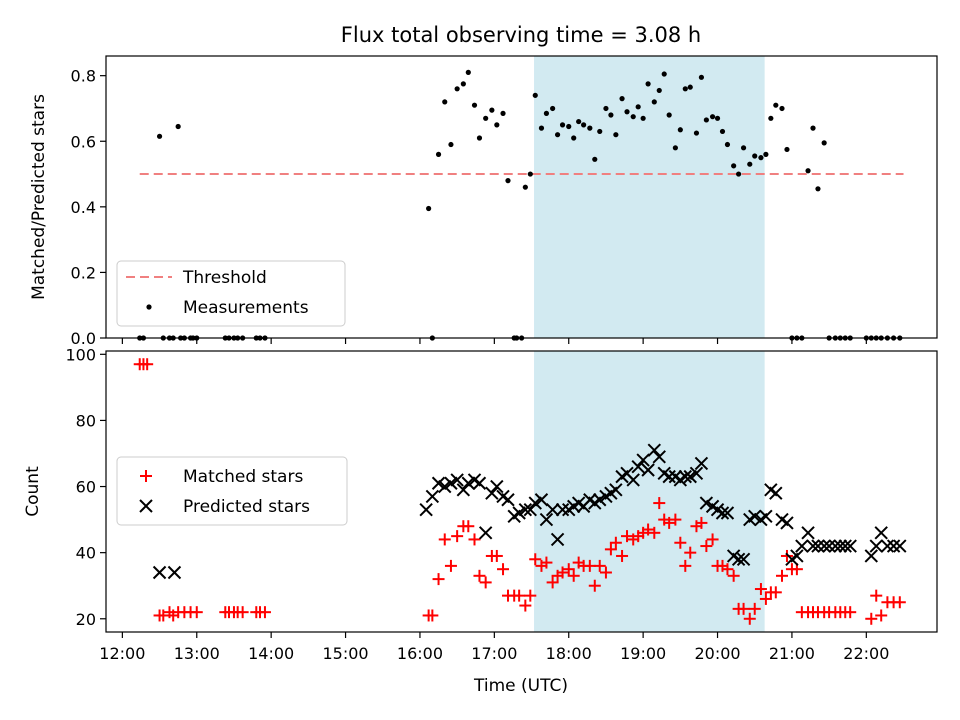 The image size is (960, 720). I want to click on top-y-tick-label: 0.8, so click(83, 76).